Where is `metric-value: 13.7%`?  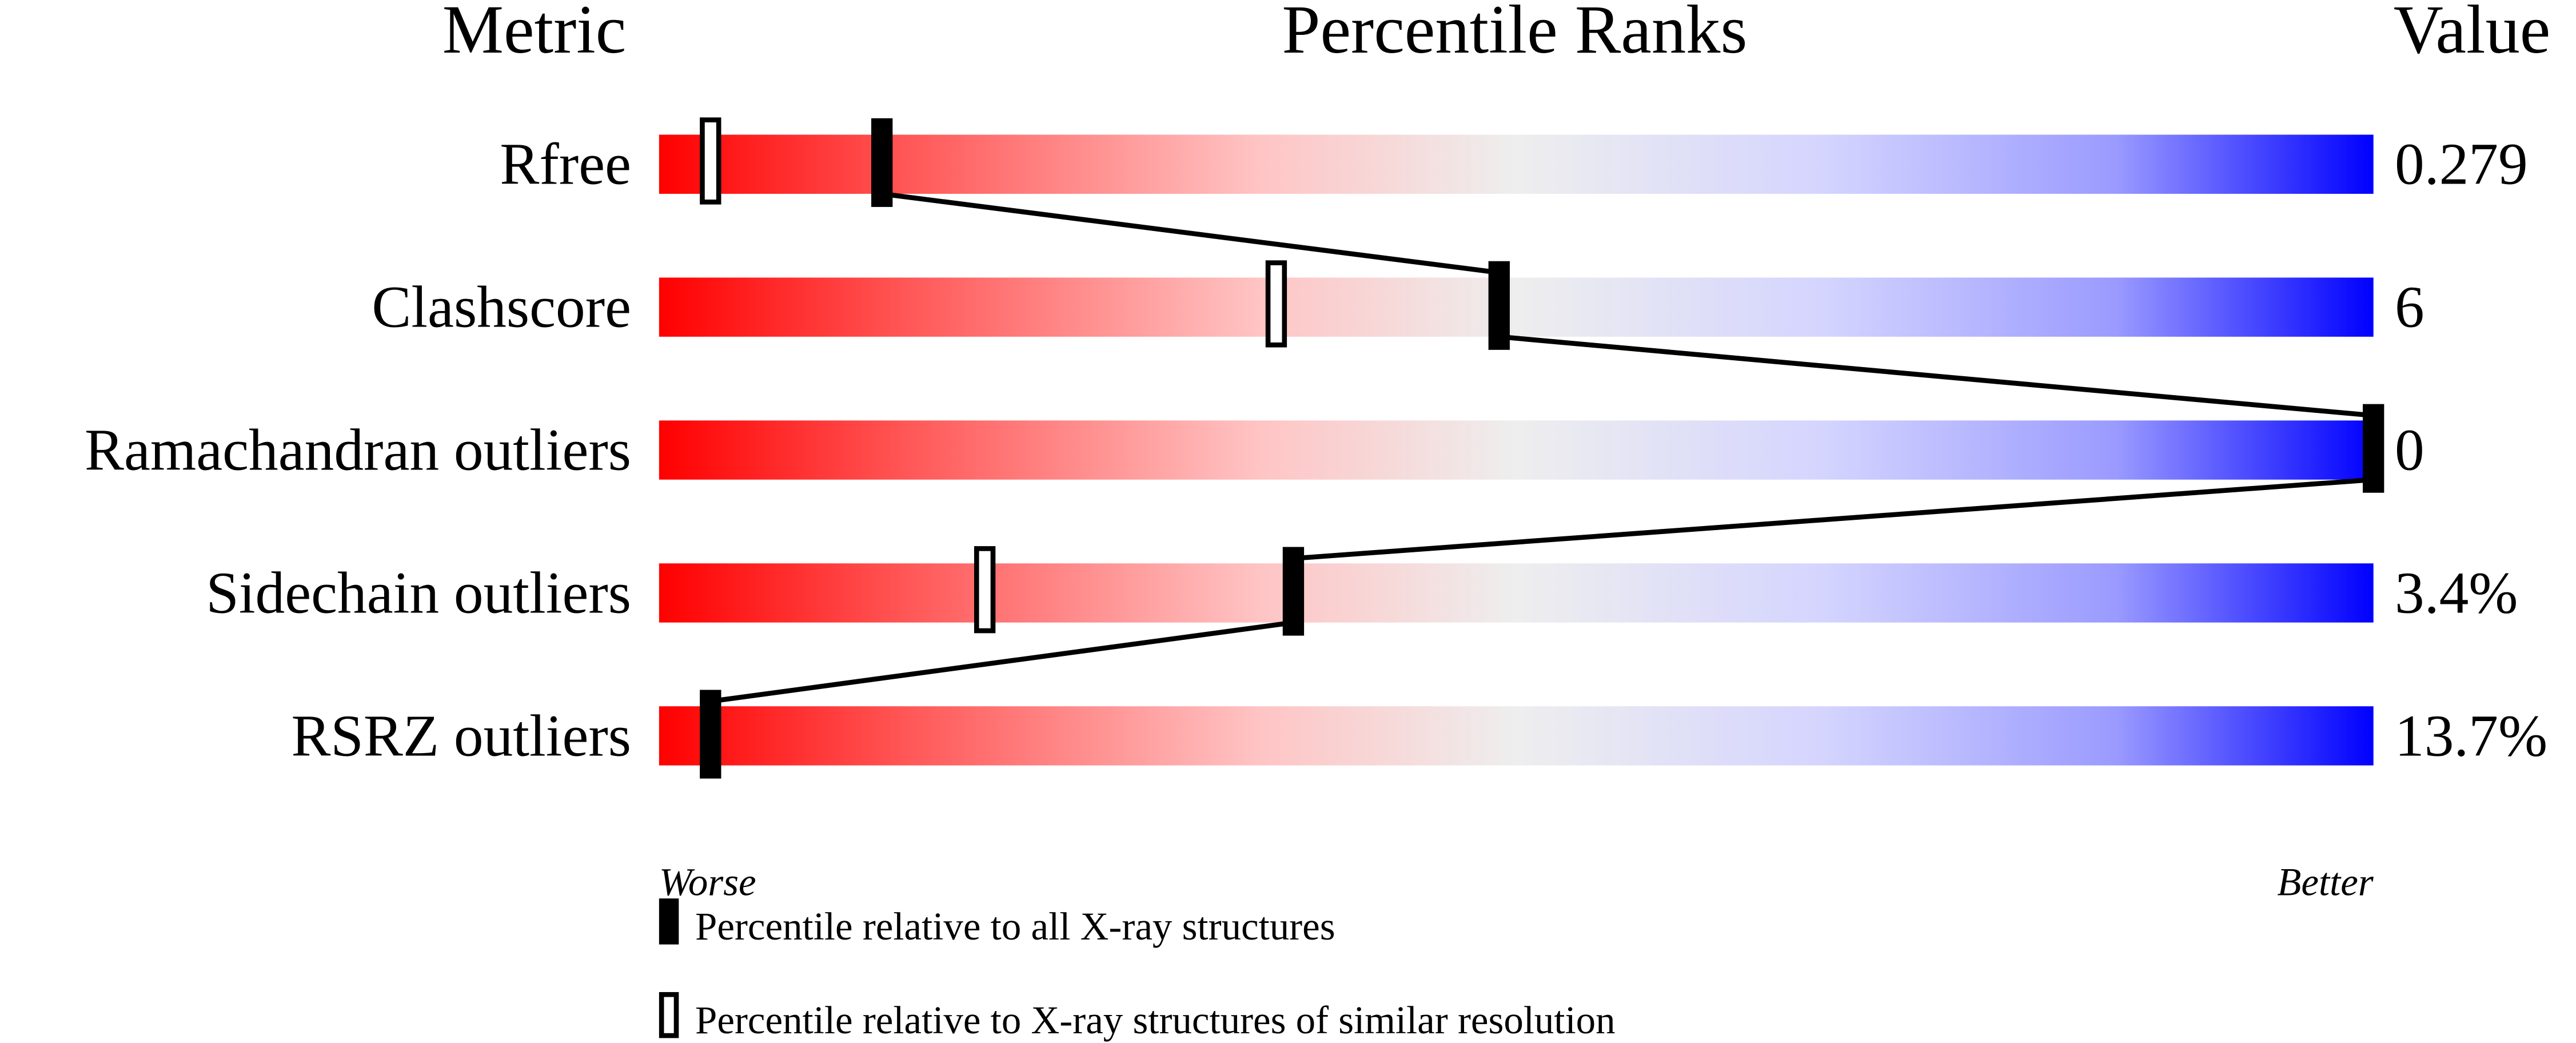 metric-value: 13.7% is located at coordinates (2471, 736).